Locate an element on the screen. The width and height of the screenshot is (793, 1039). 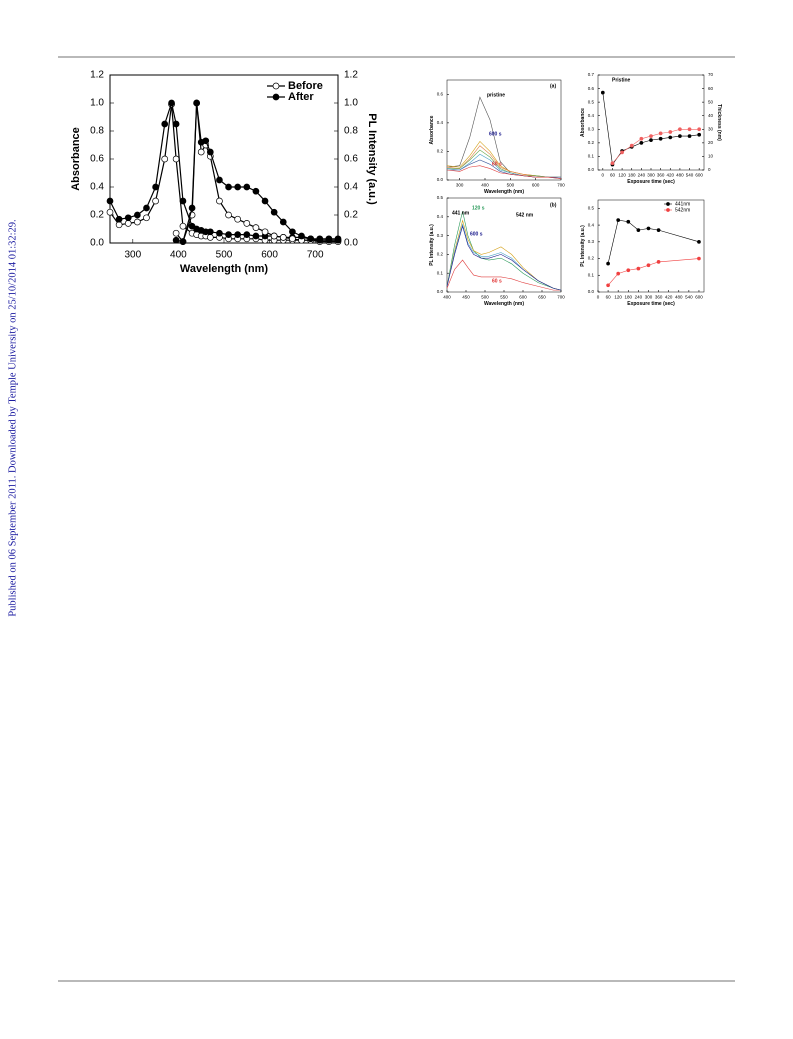
x-tick-label: 480 is located at coordinates (679, 297).